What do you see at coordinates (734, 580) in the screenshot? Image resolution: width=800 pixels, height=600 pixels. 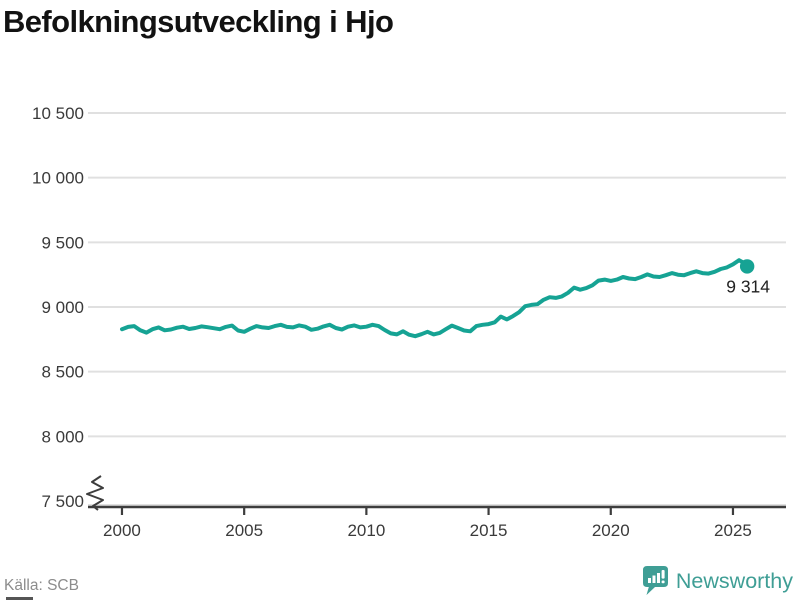 I see `newsworthy-wordmark: Newsworthy` at bounding box center [734, 580].